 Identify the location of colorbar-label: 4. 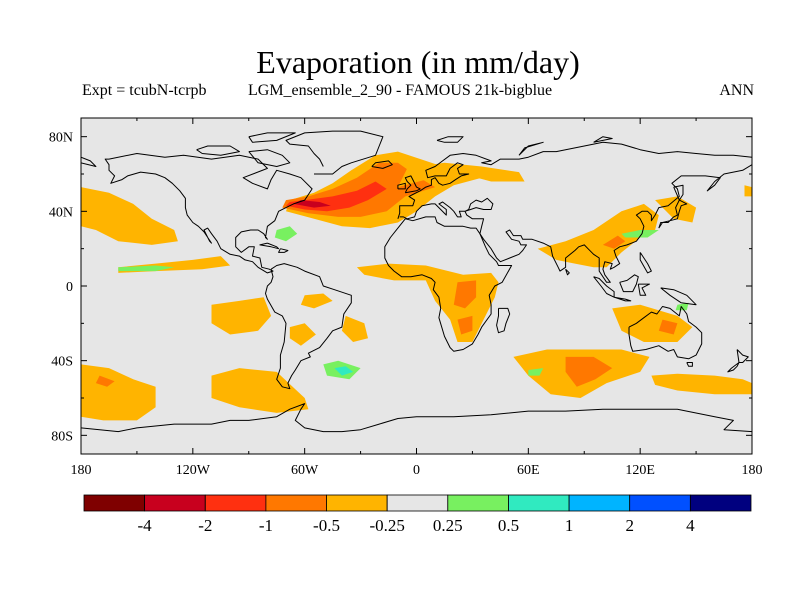
(690, 525).